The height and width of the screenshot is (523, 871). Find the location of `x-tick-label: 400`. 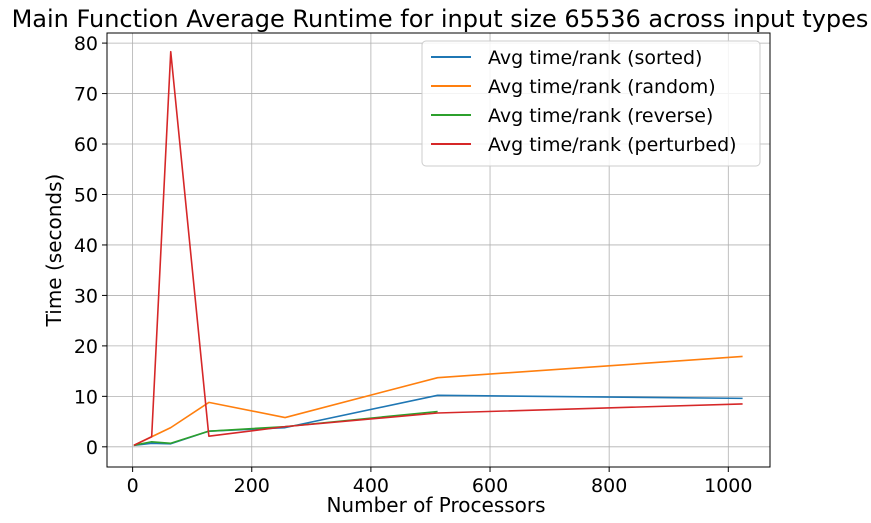

x-tick-label: 400 is located at coordinates (371, 486).